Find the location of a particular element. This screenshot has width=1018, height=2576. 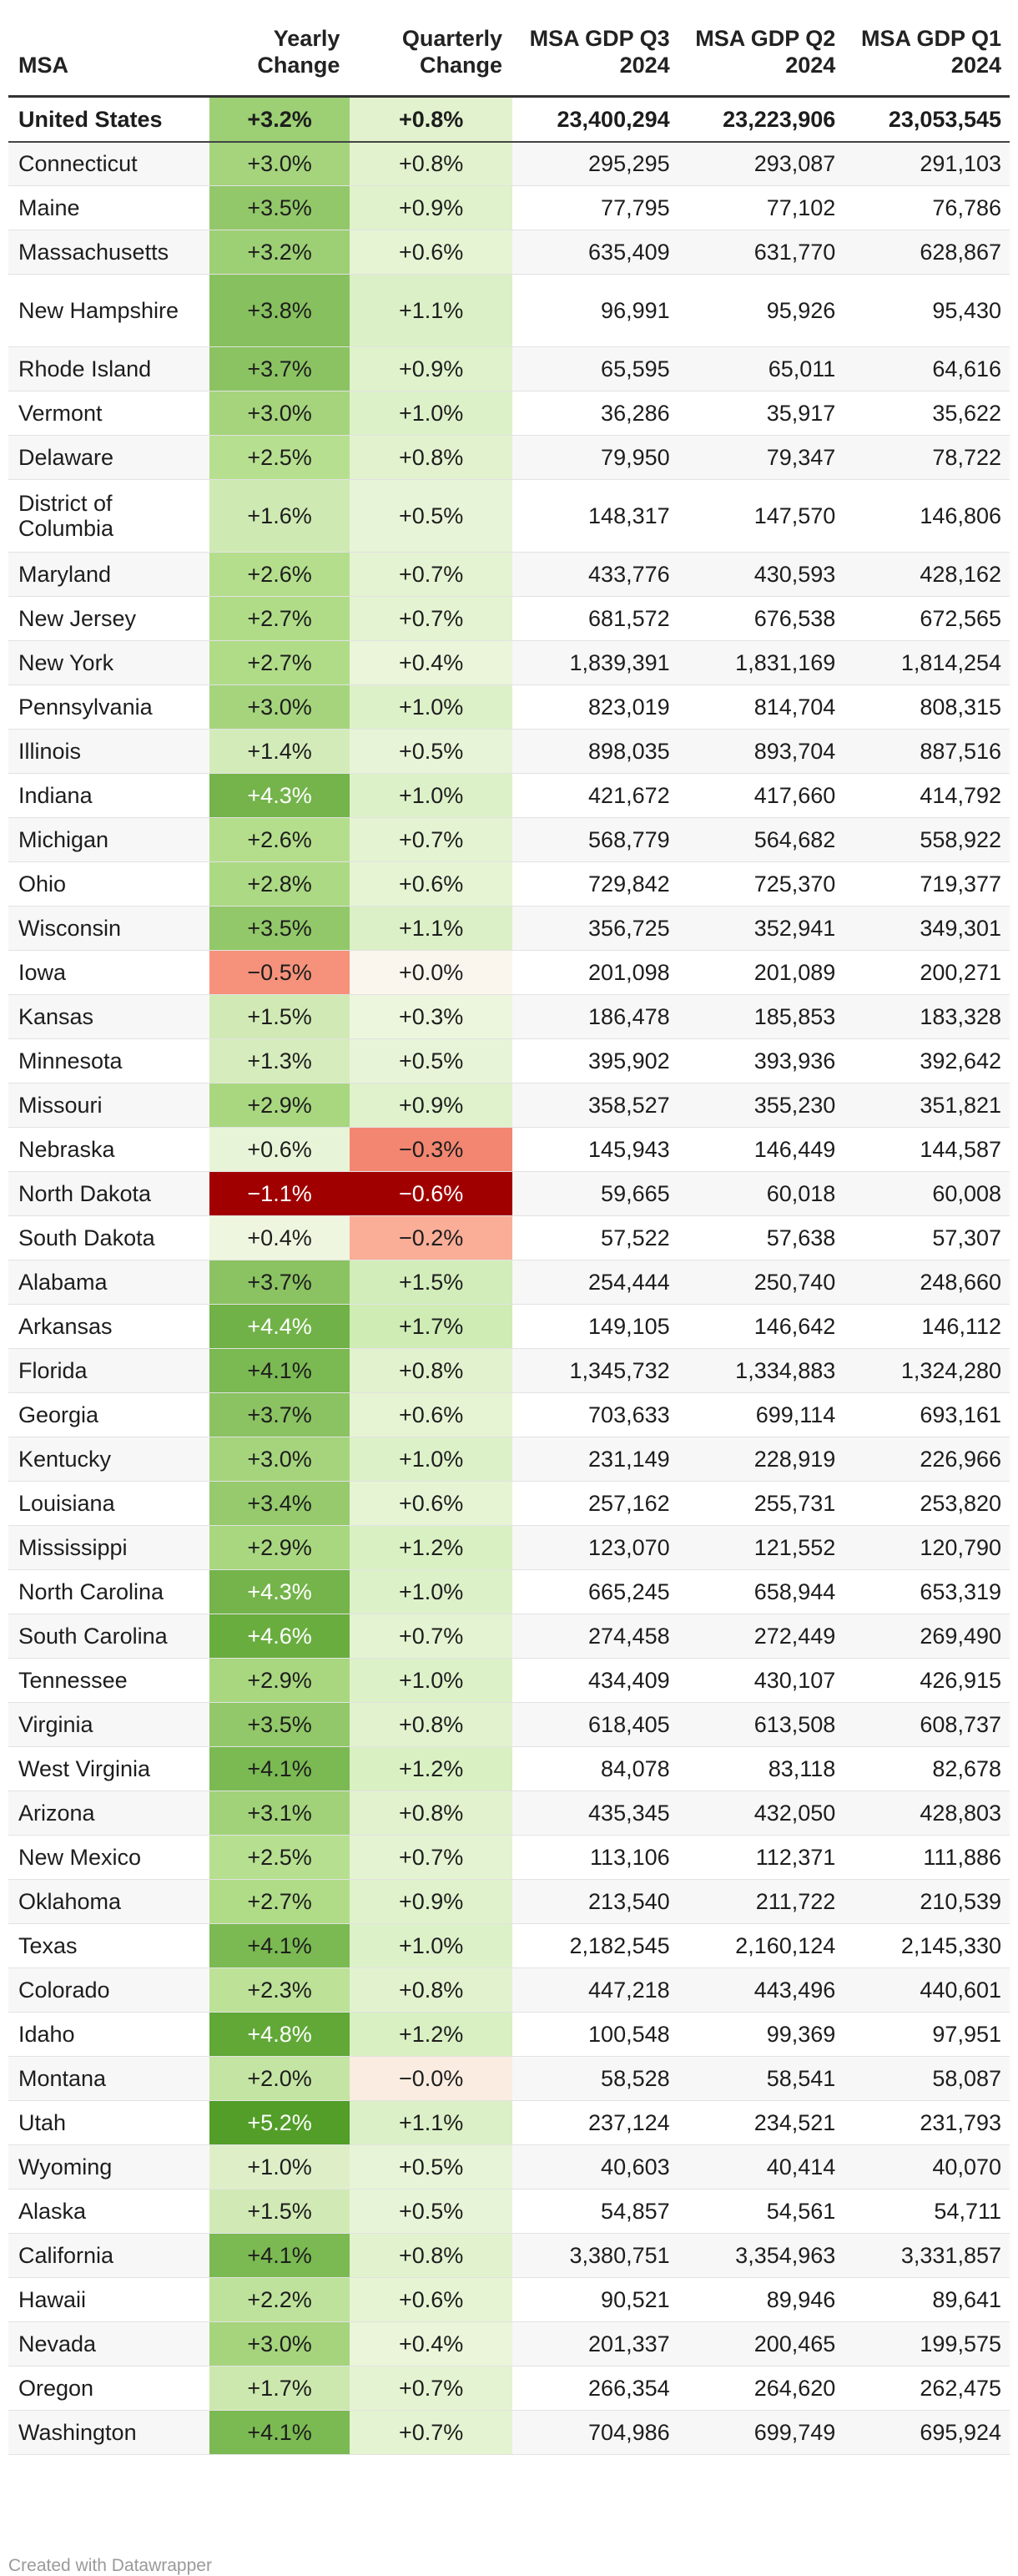

yearly-change-cell: +3.8% is located at coordinates (279, 310).